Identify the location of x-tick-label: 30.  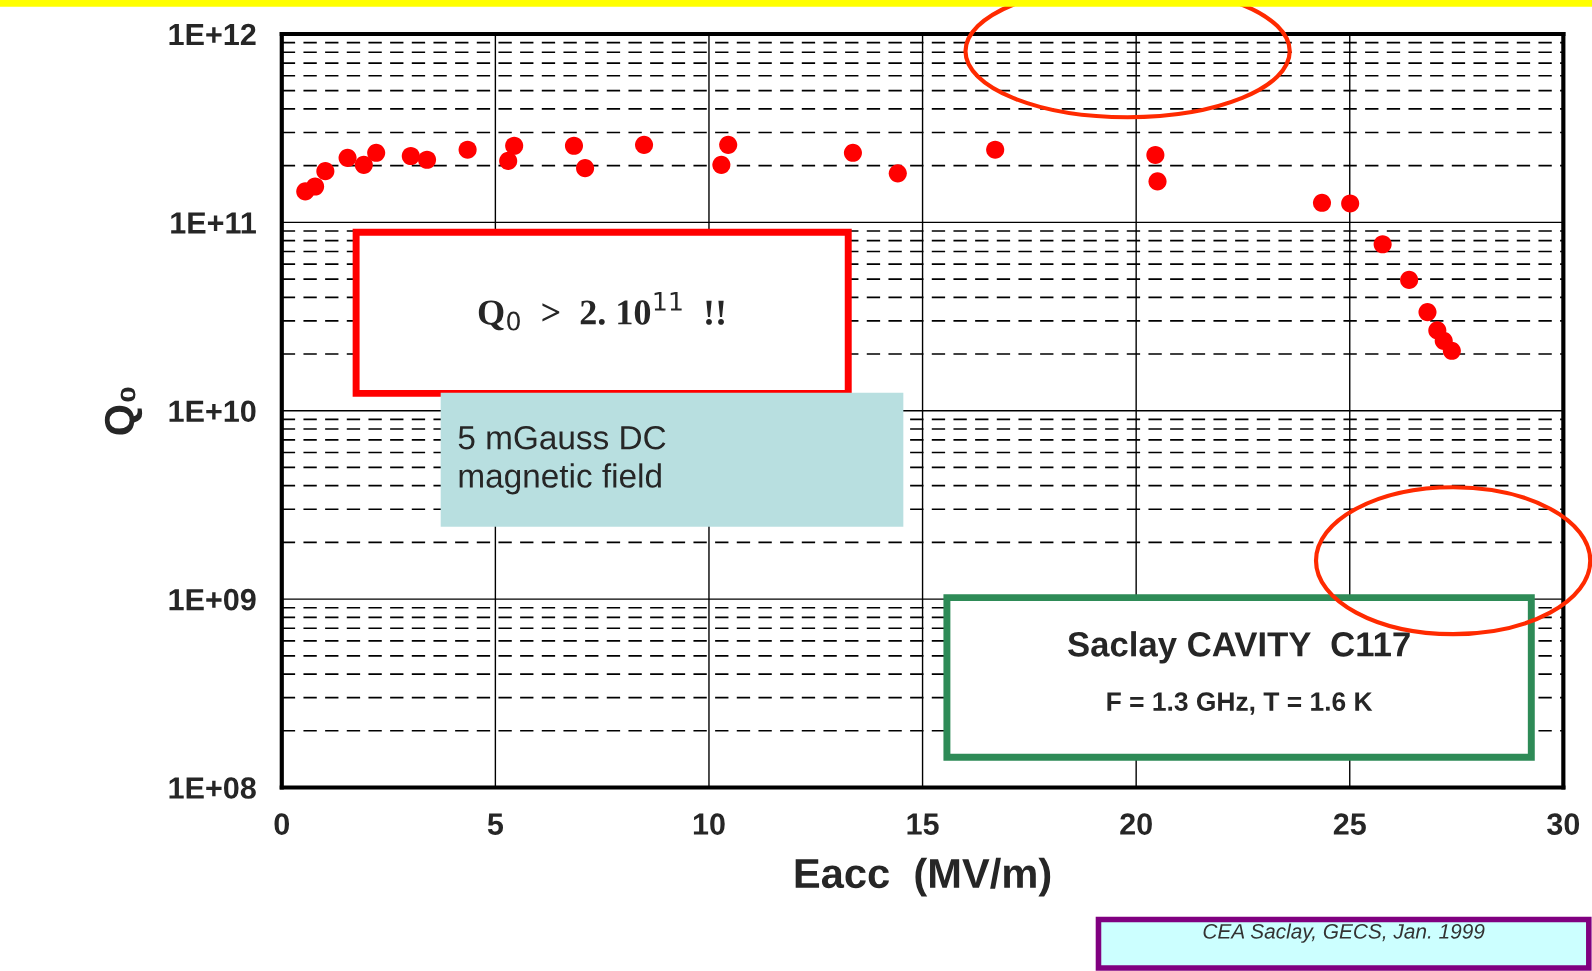
(1563, 824).